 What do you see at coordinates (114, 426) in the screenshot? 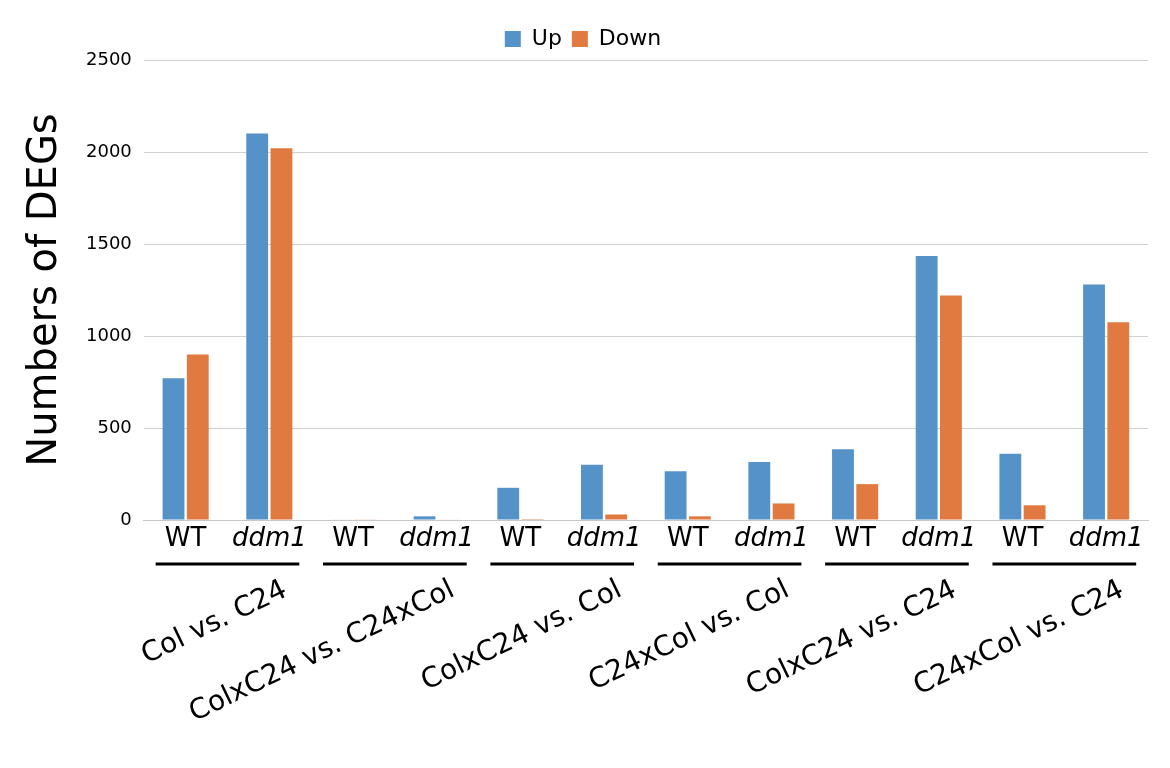
I see `y-tick-label: 500` at bounding box center [114, 426].